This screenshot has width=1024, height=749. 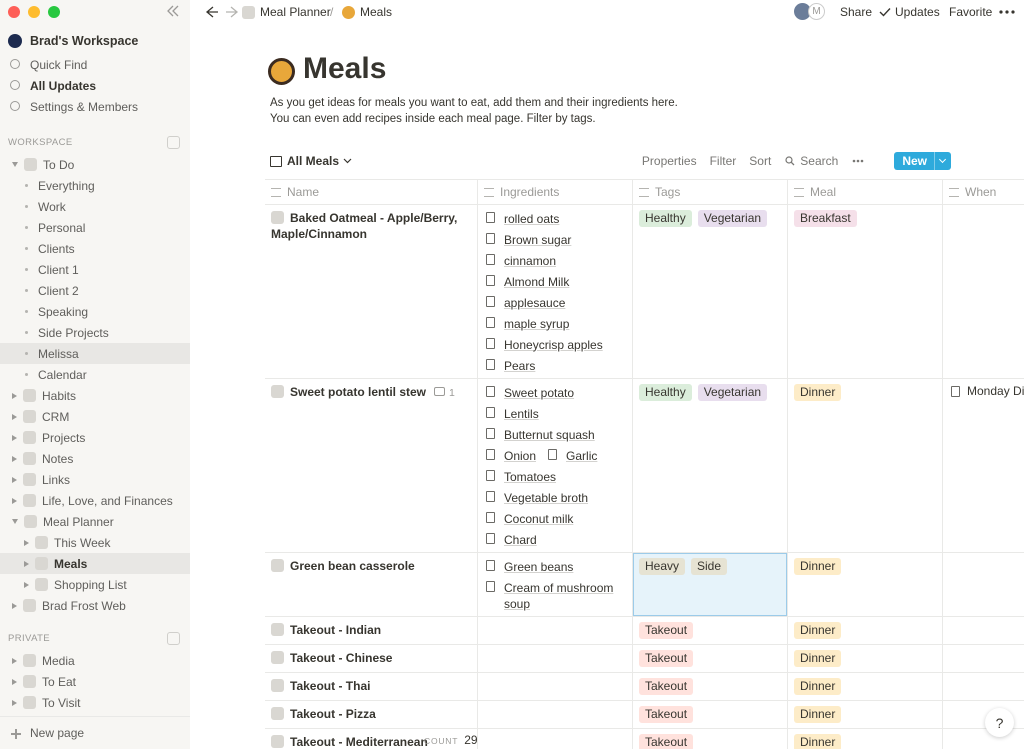 What do you see at coordinates (95, 660) in the screenshot?
I see `sidebar-page: Media` at bounding box center [95, 660].